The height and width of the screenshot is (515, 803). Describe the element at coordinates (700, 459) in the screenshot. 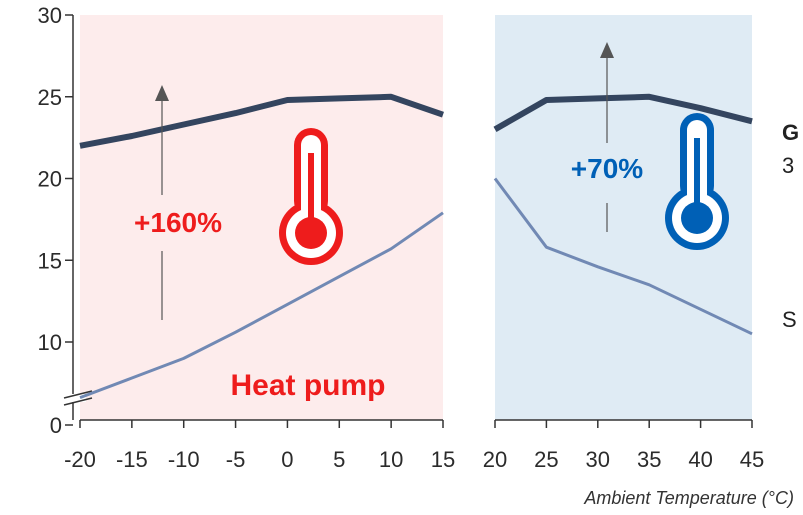

I see `x-tick-label: 40` at that location.